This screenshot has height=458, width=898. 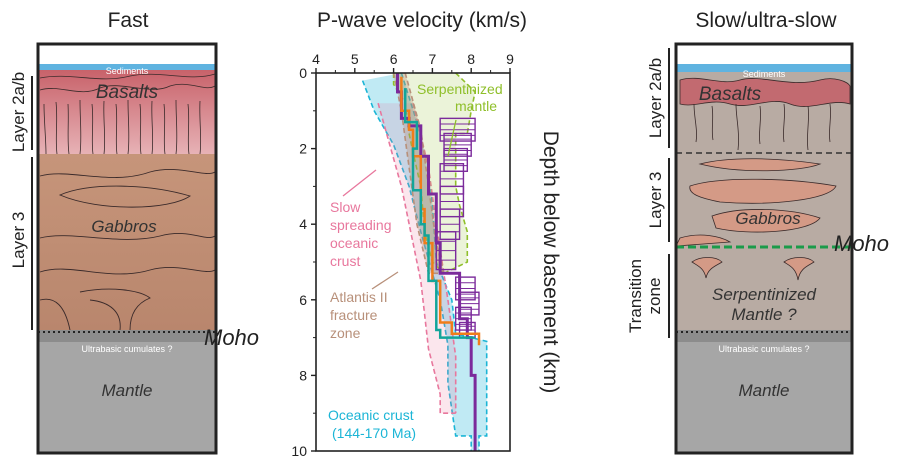 What do you see at coordinates (128, 20) in the screenshot?
I see `fast-title: Fast` at bounding box center [128, 20].